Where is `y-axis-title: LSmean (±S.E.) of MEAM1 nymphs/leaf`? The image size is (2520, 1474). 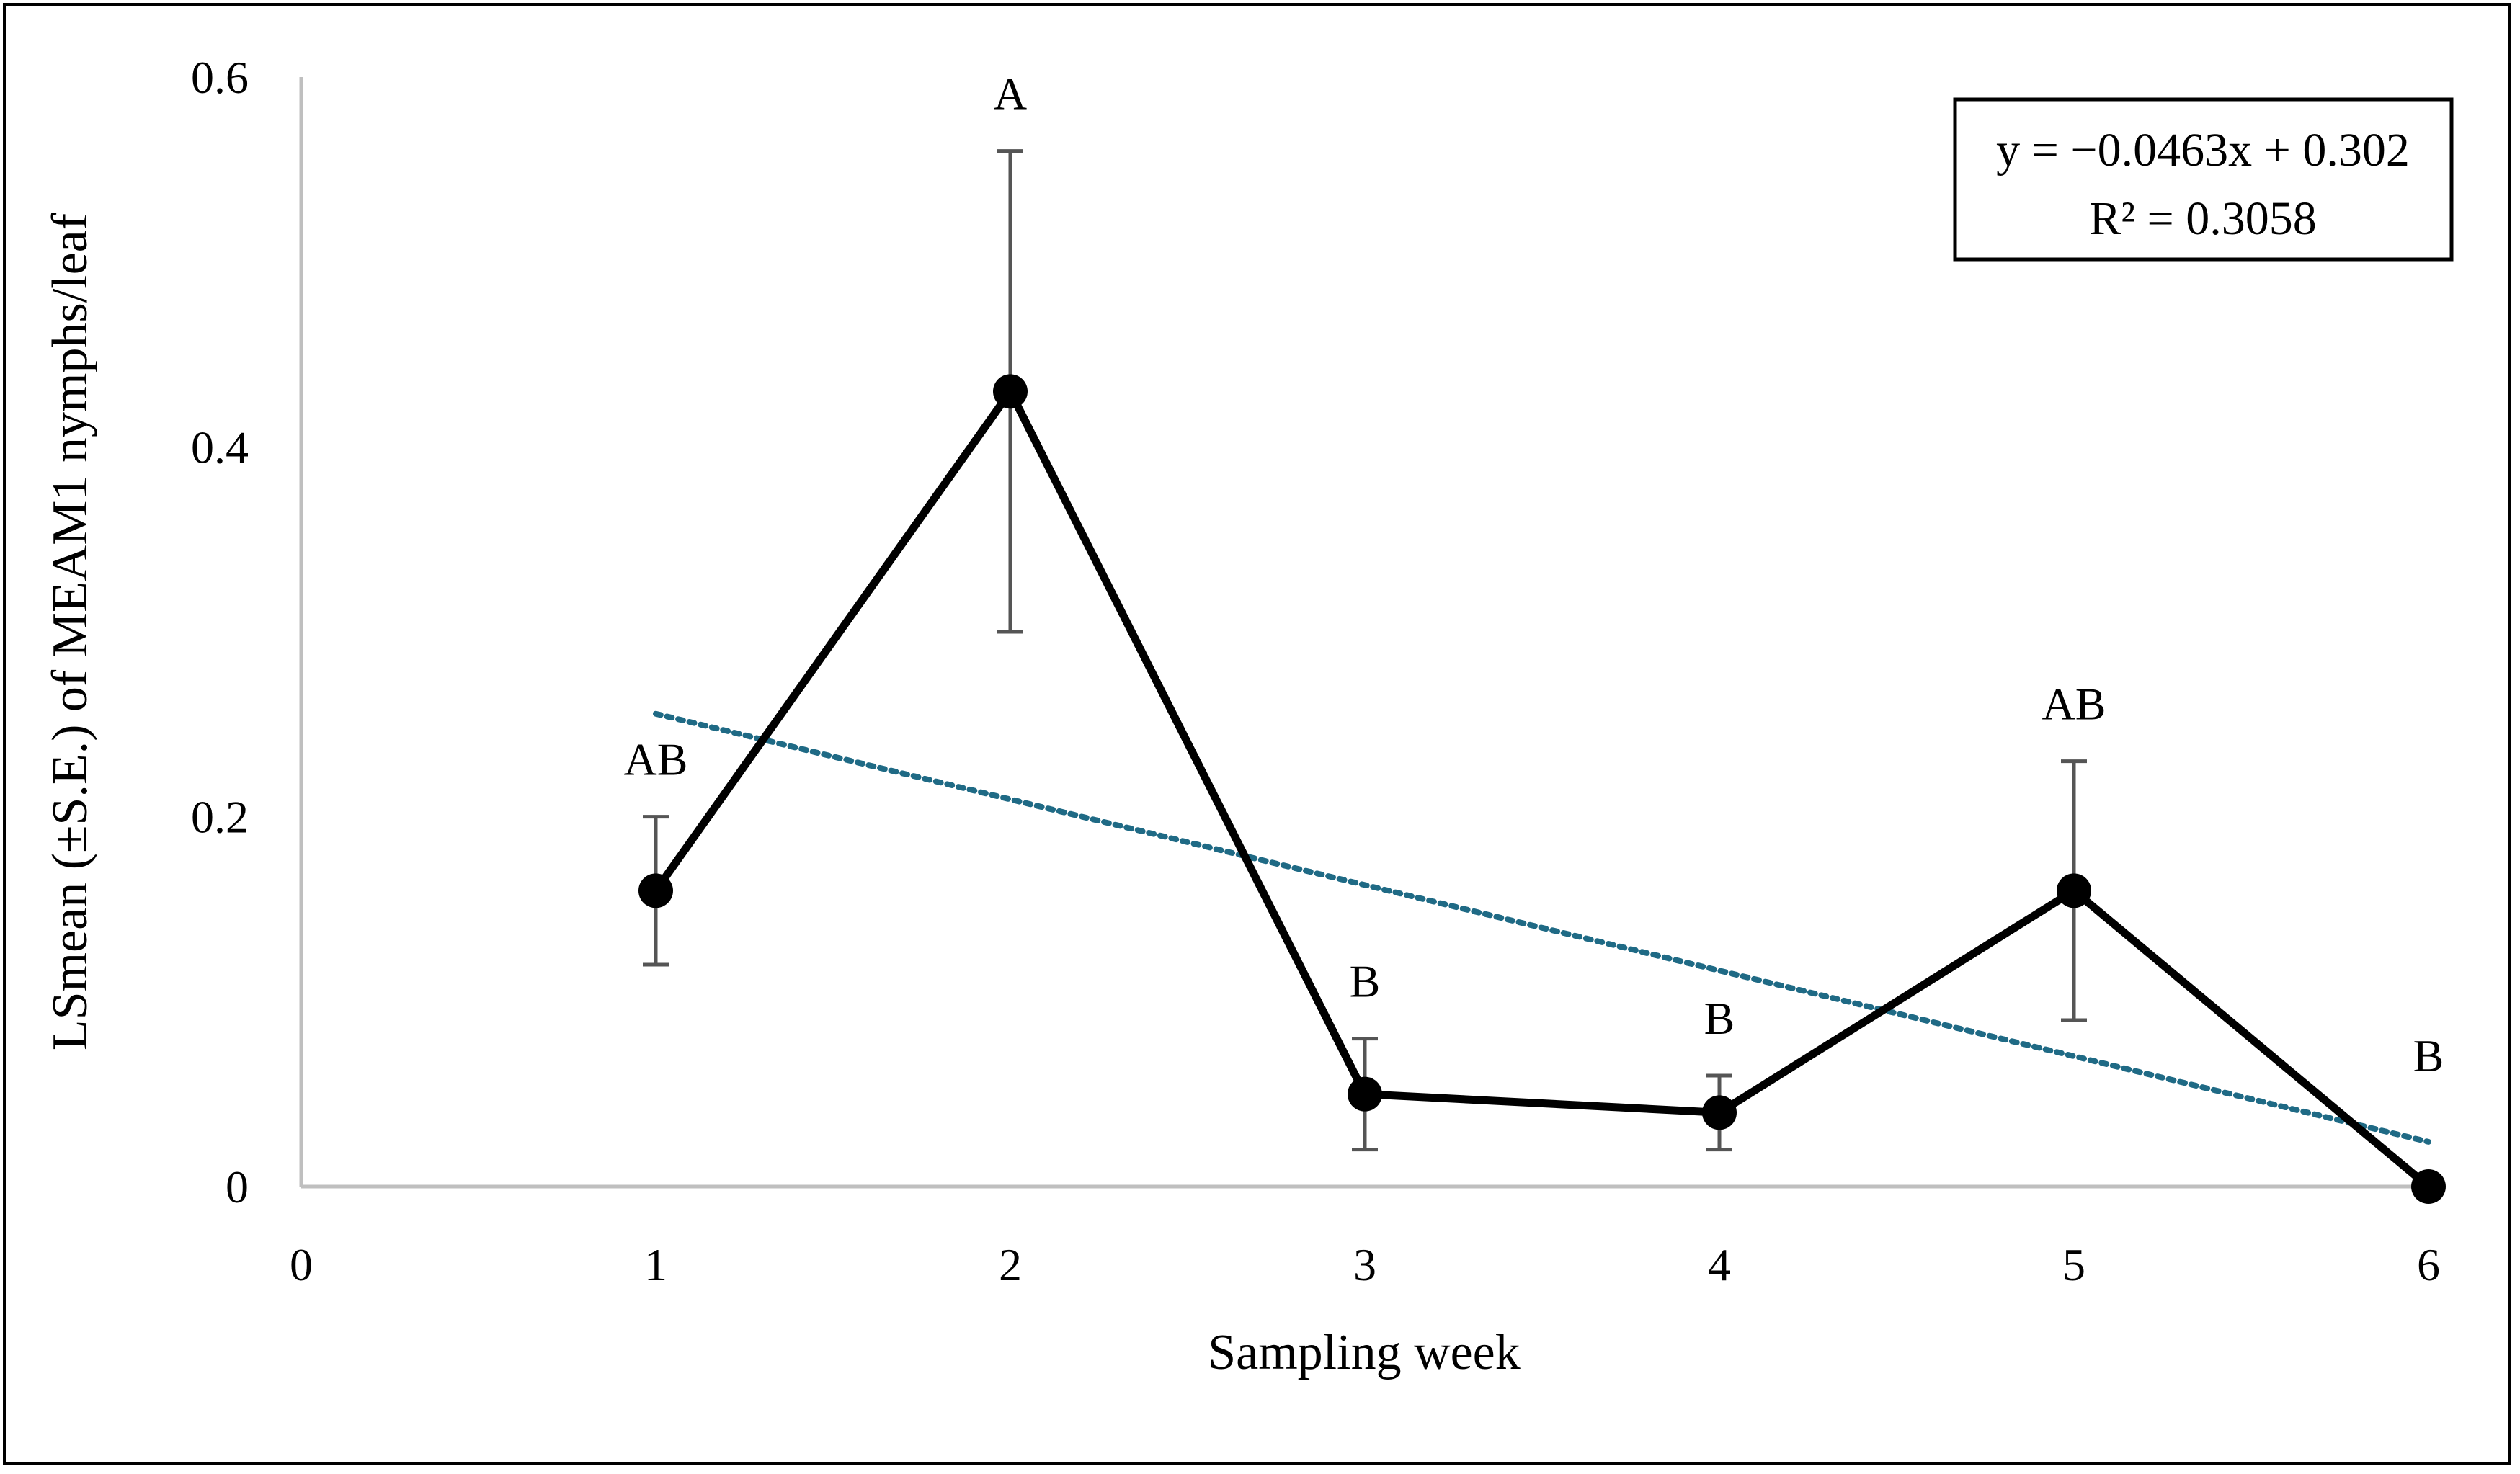 y-axis-title: LSmean (±S.E.) of MEAM1 nymphs/leaf is located at coordinates (70, 631).